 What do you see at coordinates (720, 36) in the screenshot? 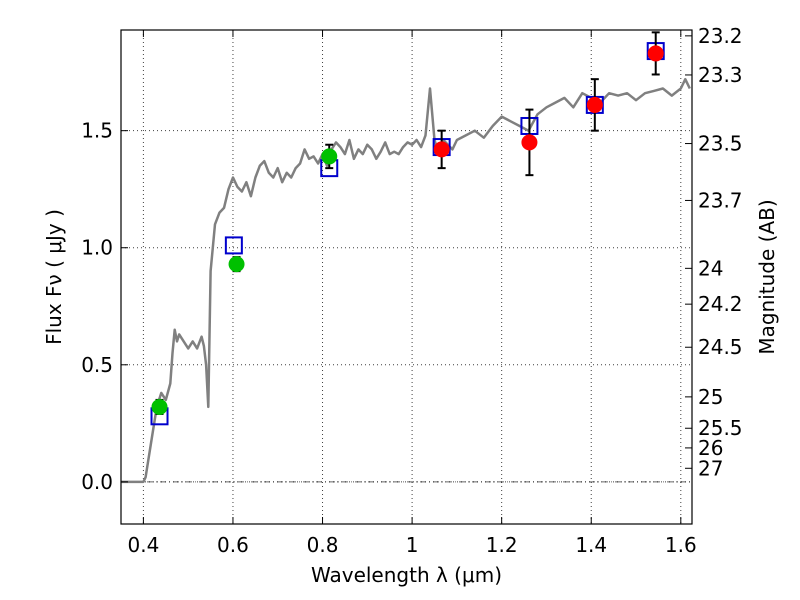
I see `mag-tick-label: 23.2` at bounding box center [720, 36].